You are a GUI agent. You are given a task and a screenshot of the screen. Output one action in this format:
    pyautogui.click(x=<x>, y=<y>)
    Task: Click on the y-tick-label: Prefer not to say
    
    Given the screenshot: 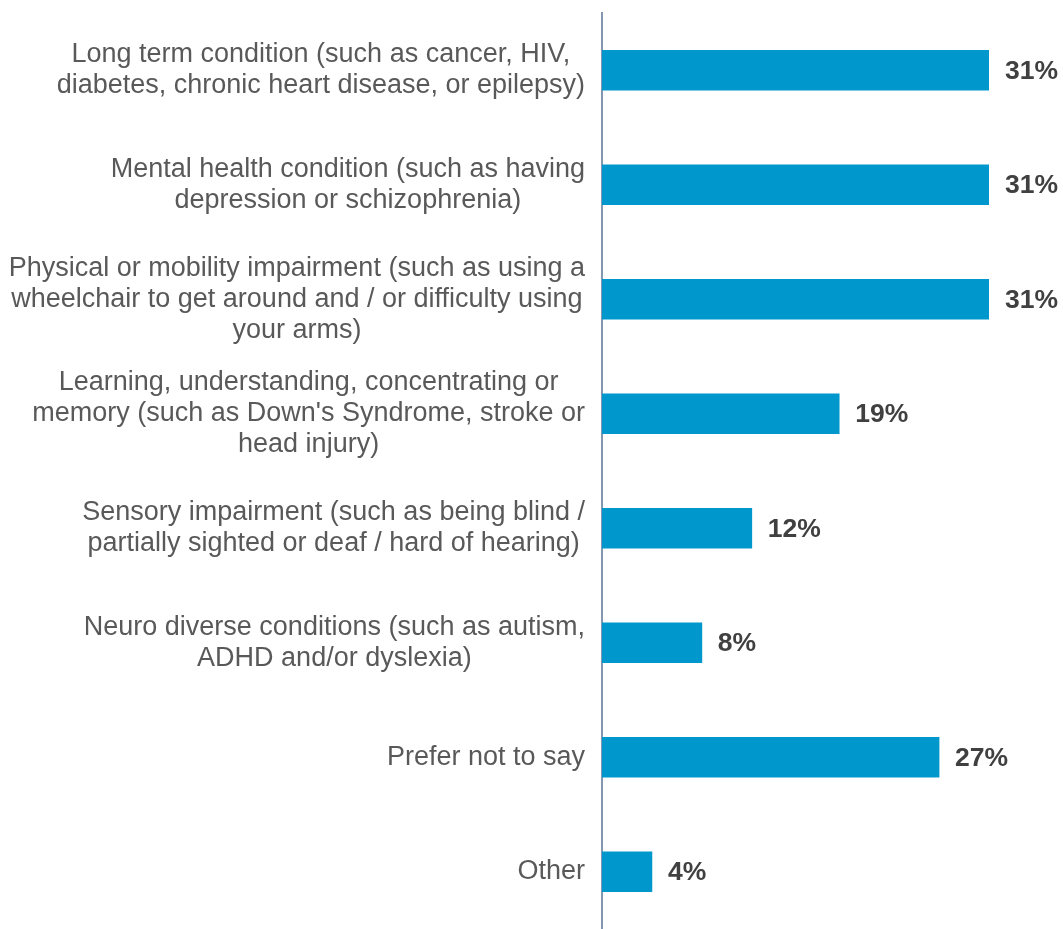 What is the action you would take?
    pyautogui.click(x=486, y=755)
    